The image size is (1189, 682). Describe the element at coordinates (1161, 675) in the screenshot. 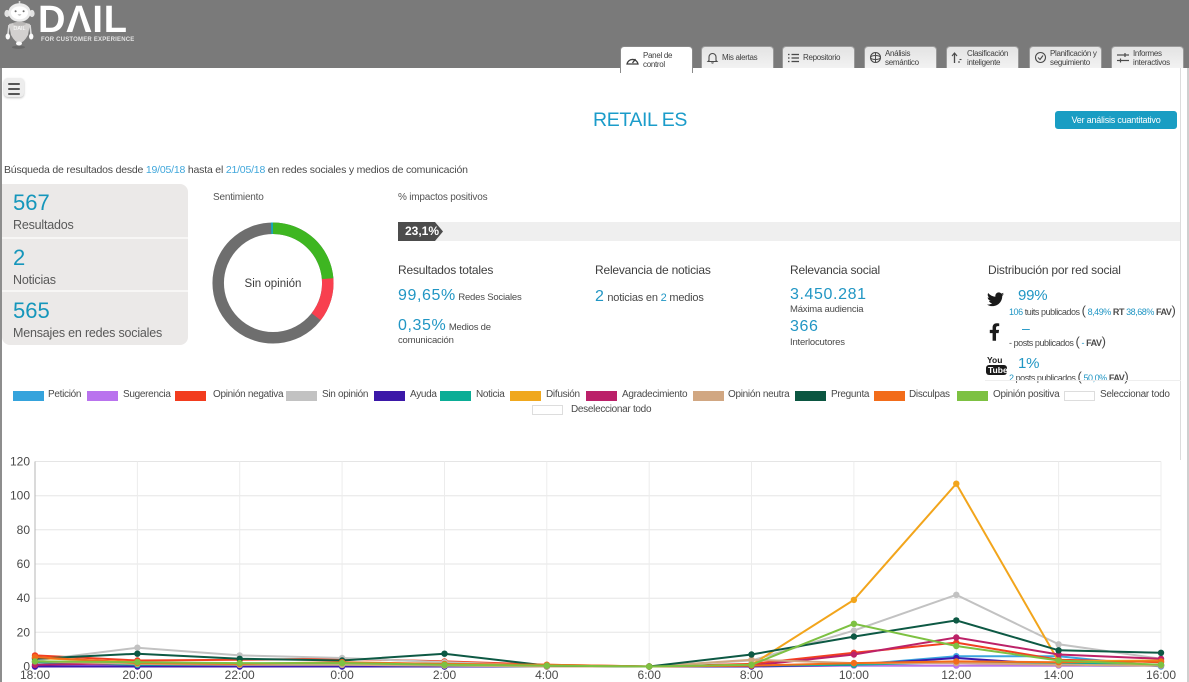

I see `svg-text: 16:00` at that location.